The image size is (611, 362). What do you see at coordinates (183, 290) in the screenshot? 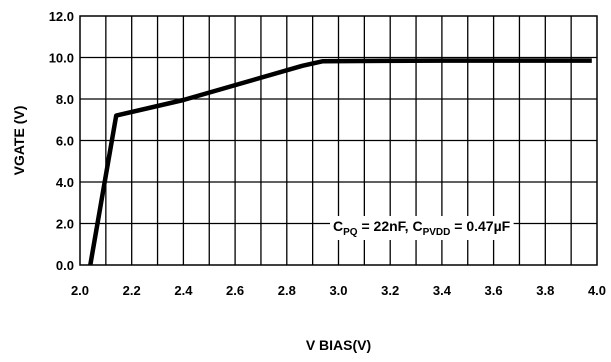
I see `x-tick-label: 2.4` at bounding box center [183, 290].